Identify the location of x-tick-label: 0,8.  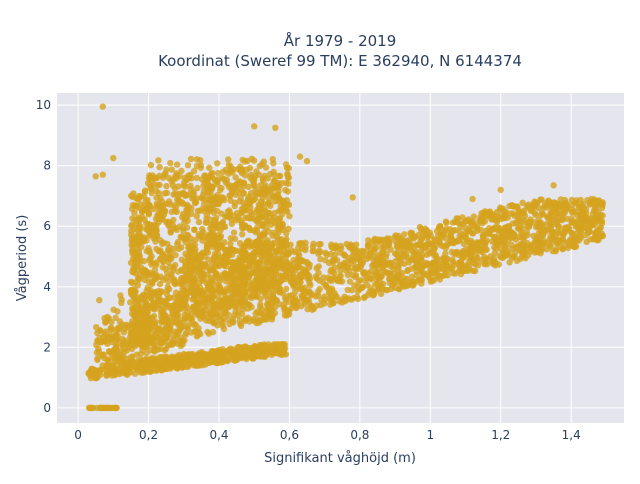
(359, 435).